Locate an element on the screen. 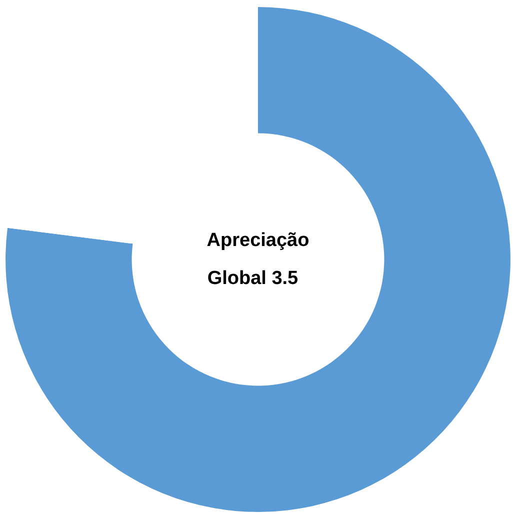  text: Apreciação is located at coordinates (258, 241).